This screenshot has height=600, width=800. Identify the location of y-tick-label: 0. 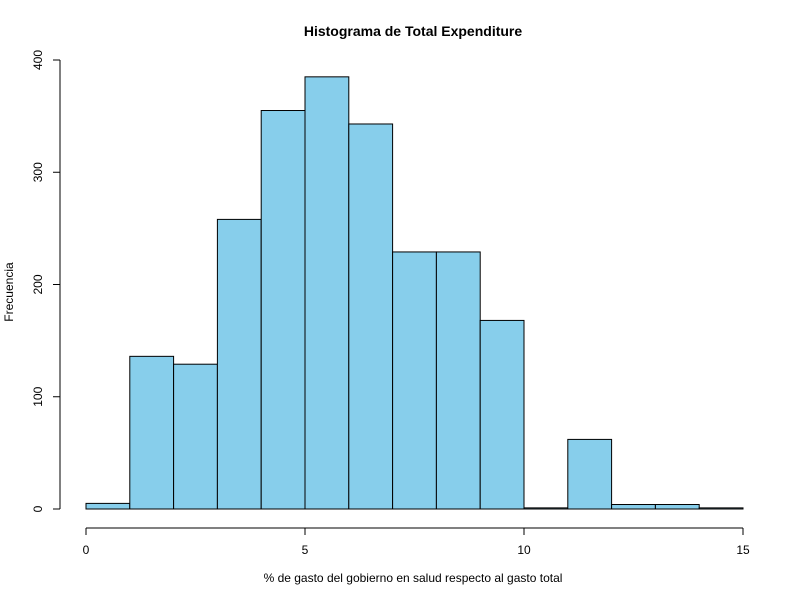
(38, 508).